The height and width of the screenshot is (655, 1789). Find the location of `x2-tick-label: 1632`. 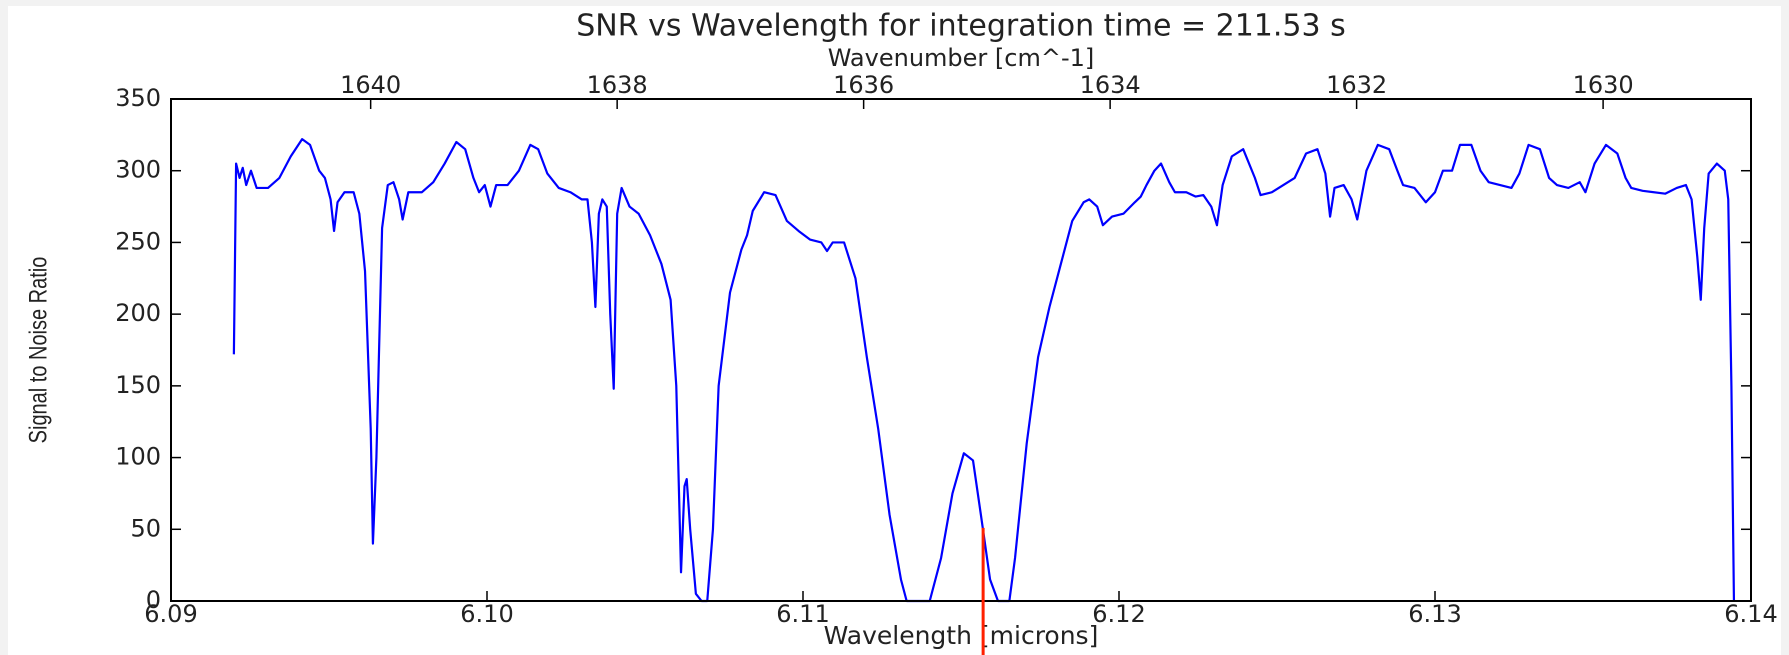

x2-tick-label: 1632 is located at coordinates (1356, 85).